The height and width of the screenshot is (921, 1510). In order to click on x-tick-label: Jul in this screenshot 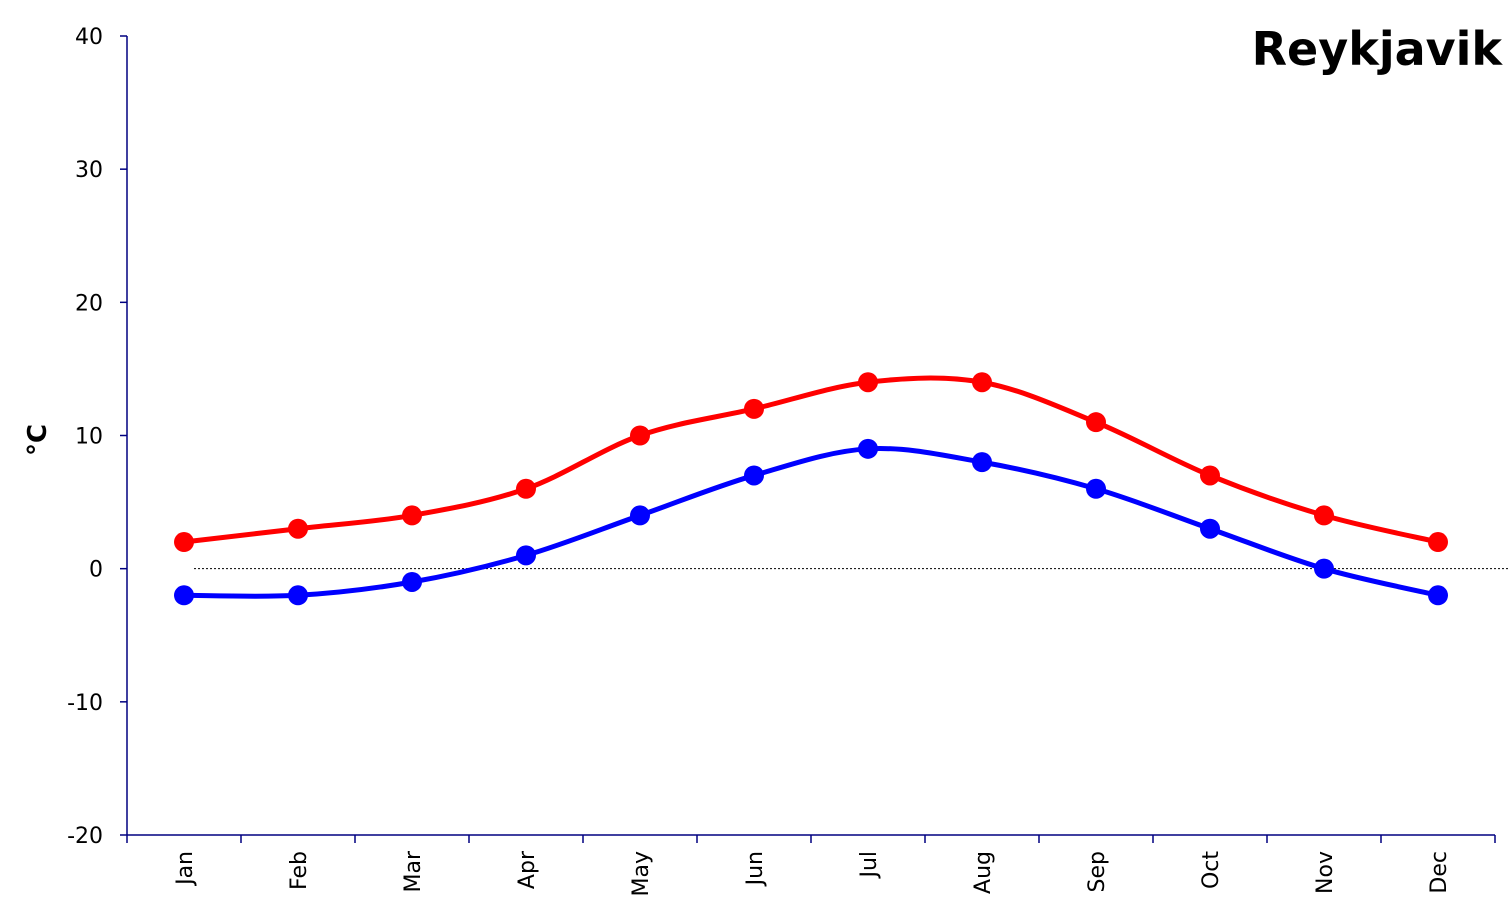, I will do `click(869, 865)`.